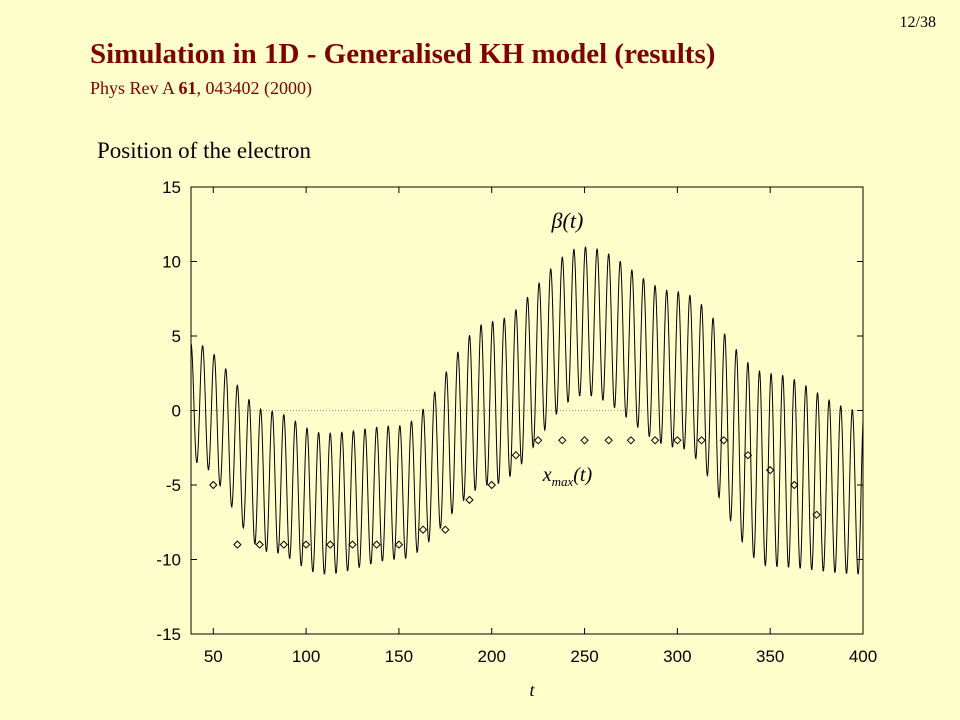 This screenshot has width=960, height=720. Describe the element at coordinates (176, 336) in the screenshot. I see `y-tick-label: 5` at that location.